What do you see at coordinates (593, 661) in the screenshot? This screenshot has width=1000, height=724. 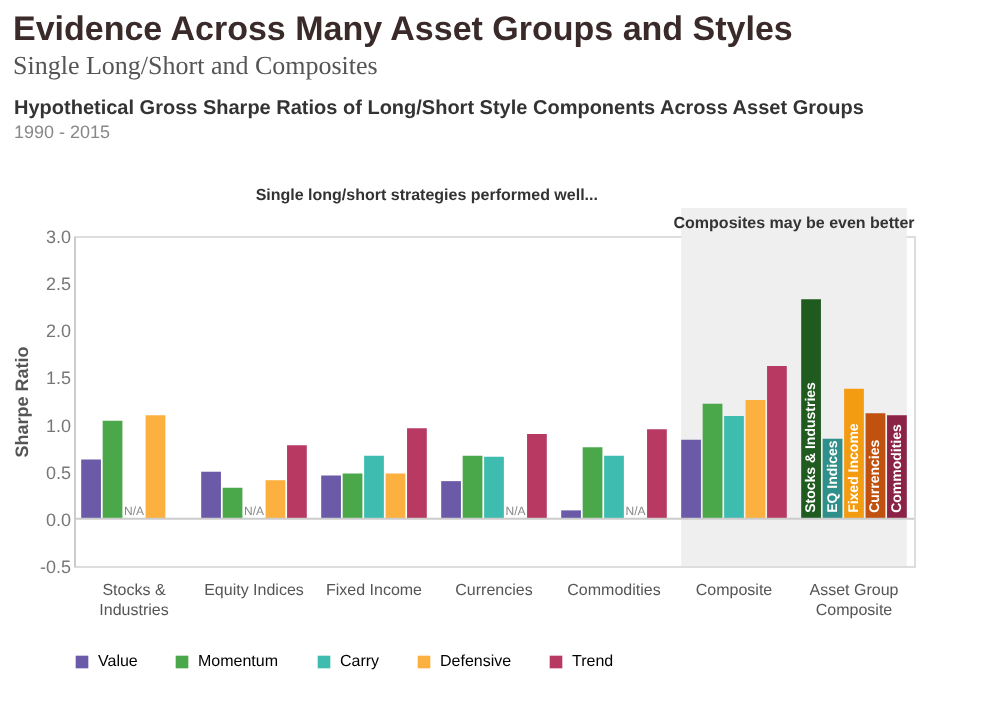 I see `legend-label: Trend` at bounding box center [593, 661].